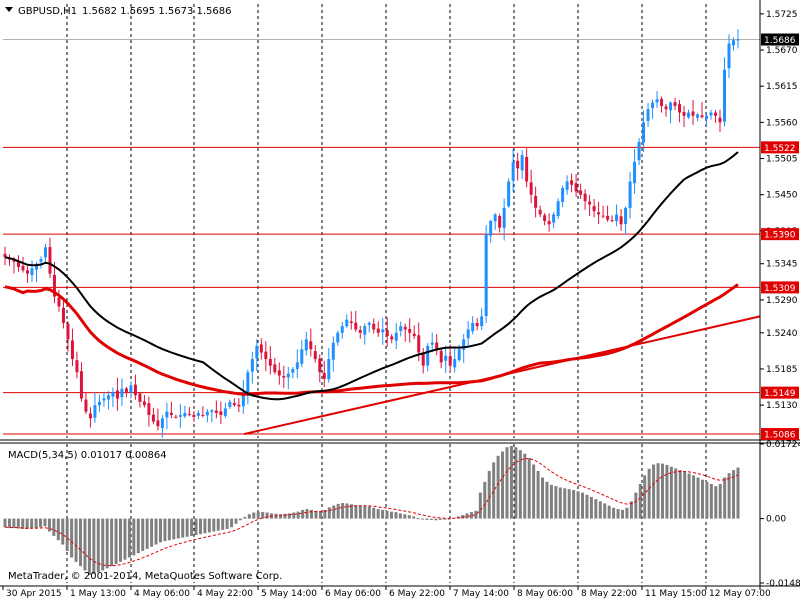 This screenshot has height=600, width=800. What do you see at coordinates (502, 375) in the screenshot?
I see `trendline` at bounding box center [502, 375].